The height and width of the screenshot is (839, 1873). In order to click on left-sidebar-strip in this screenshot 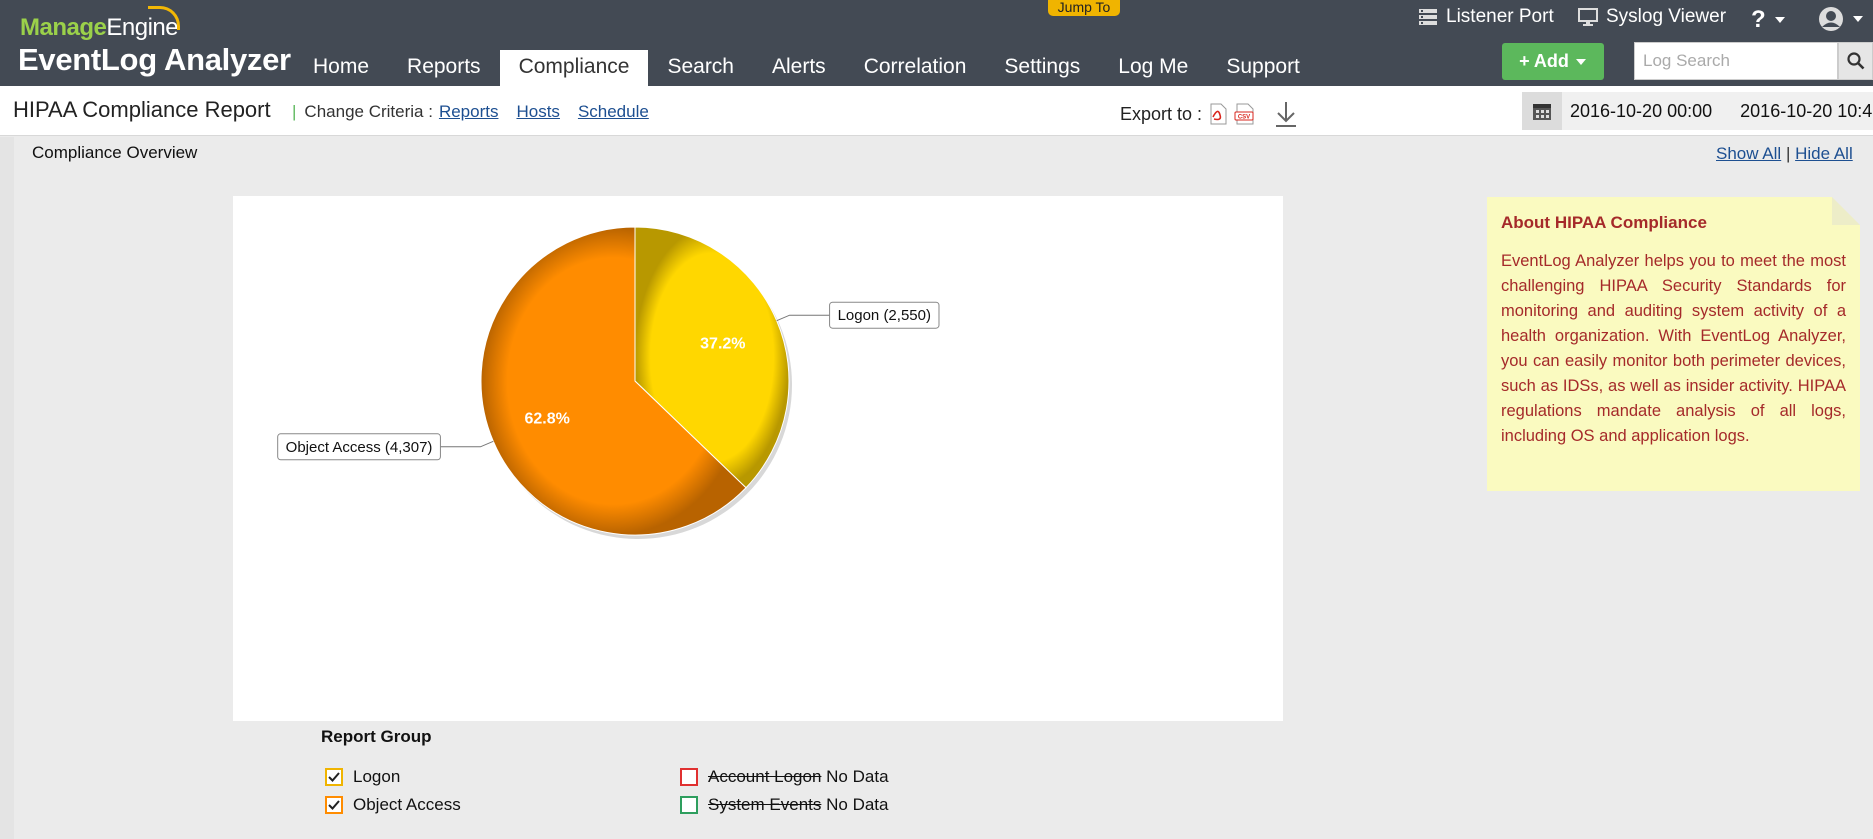, I will do `click(7, 488)`.